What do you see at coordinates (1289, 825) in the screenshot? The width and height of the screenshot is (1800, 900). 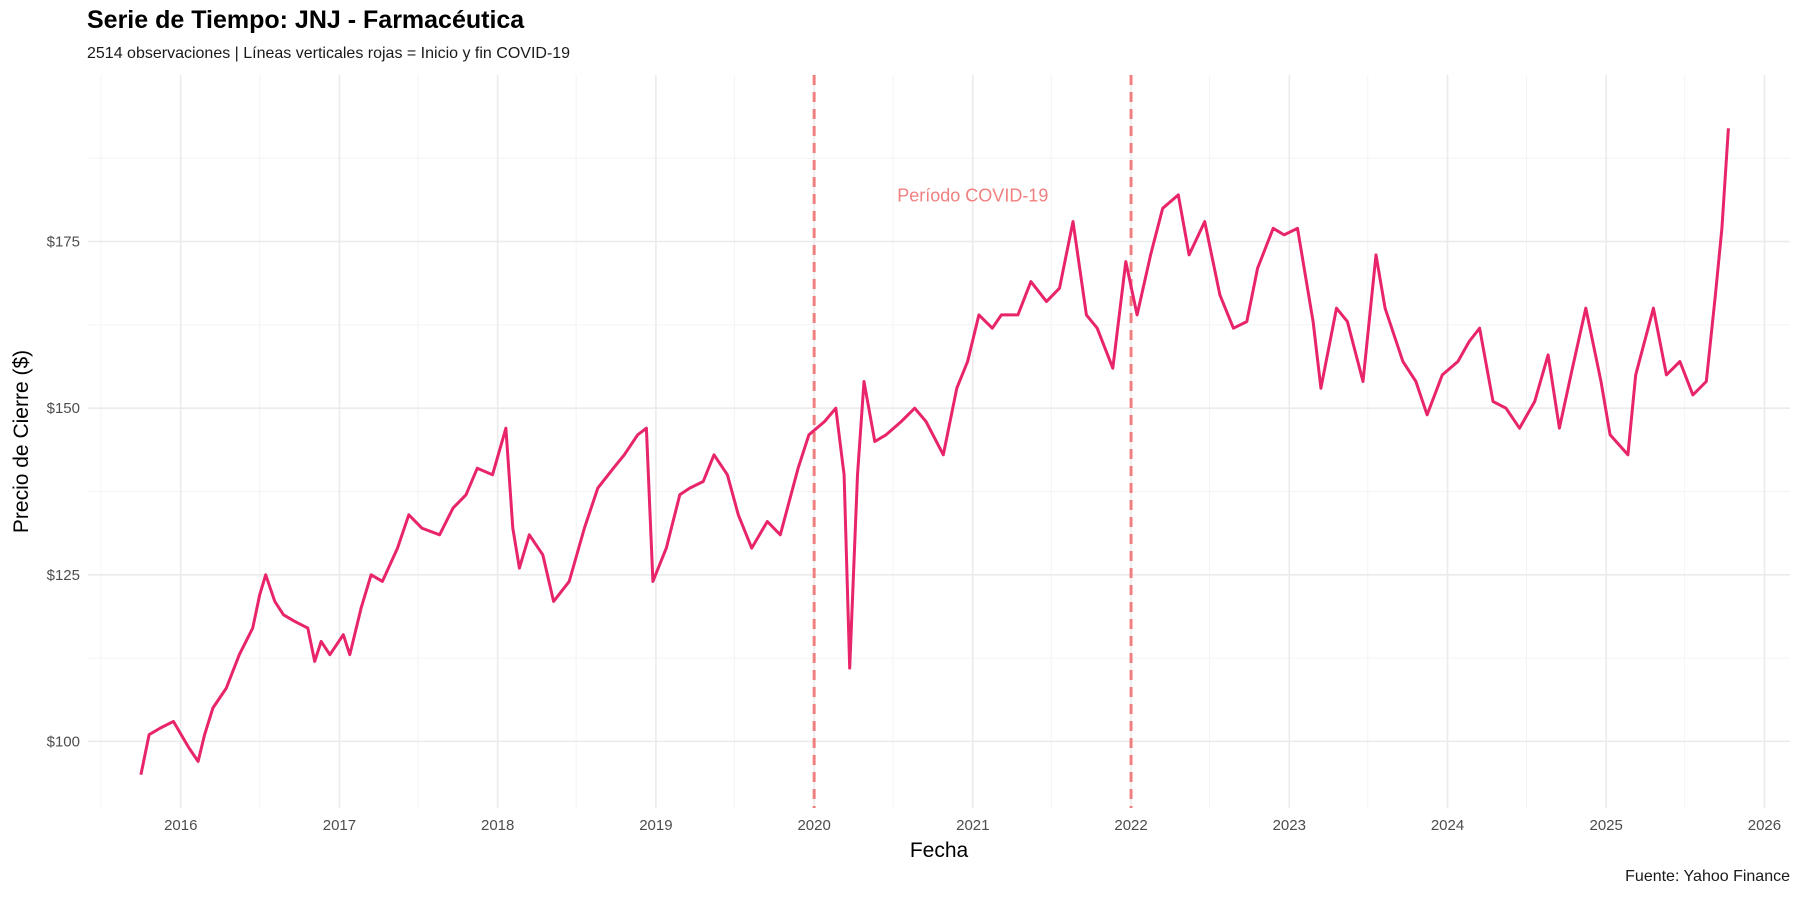 I see `x-tick-label: 2023` at bounding box center [1289, 825].